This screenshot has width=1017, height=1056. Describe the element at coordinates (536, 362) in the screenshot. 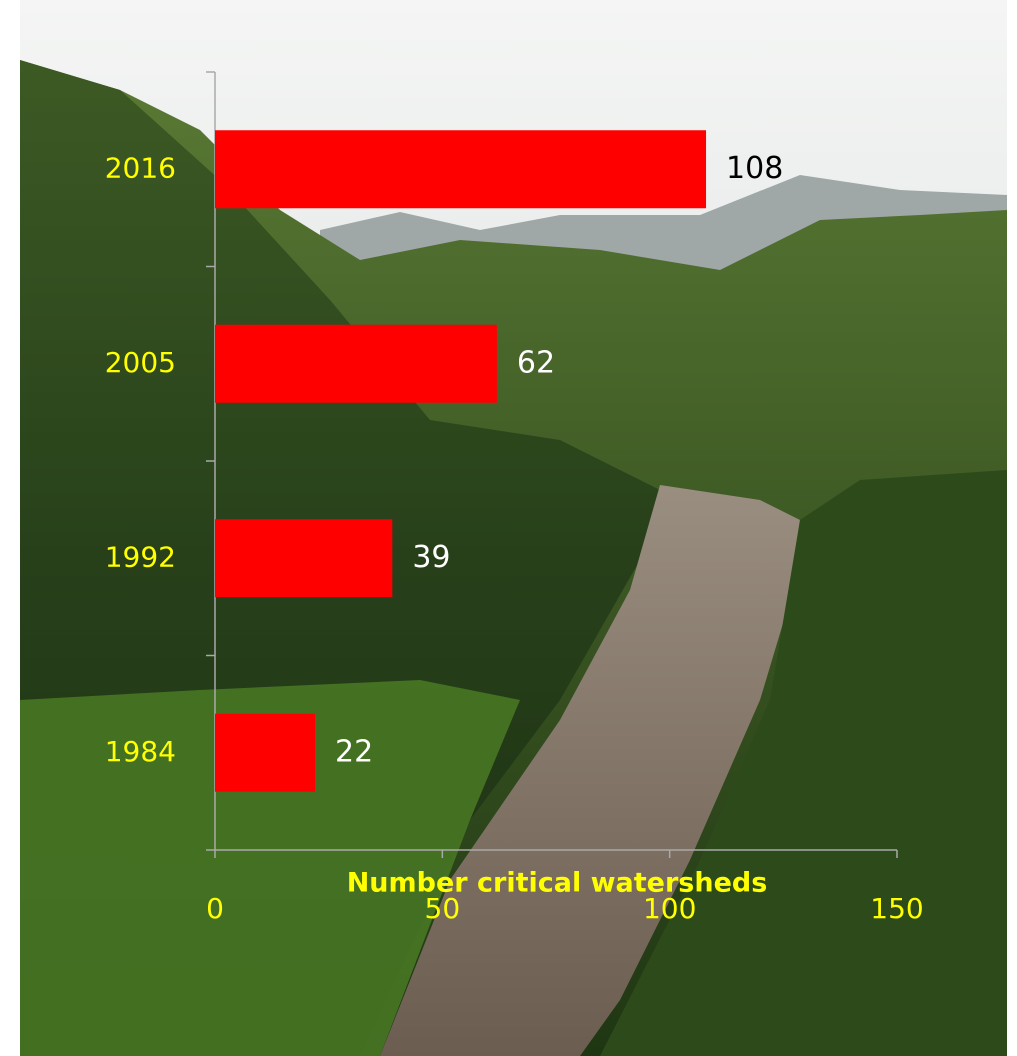

I see `value-label: 62` at that location.